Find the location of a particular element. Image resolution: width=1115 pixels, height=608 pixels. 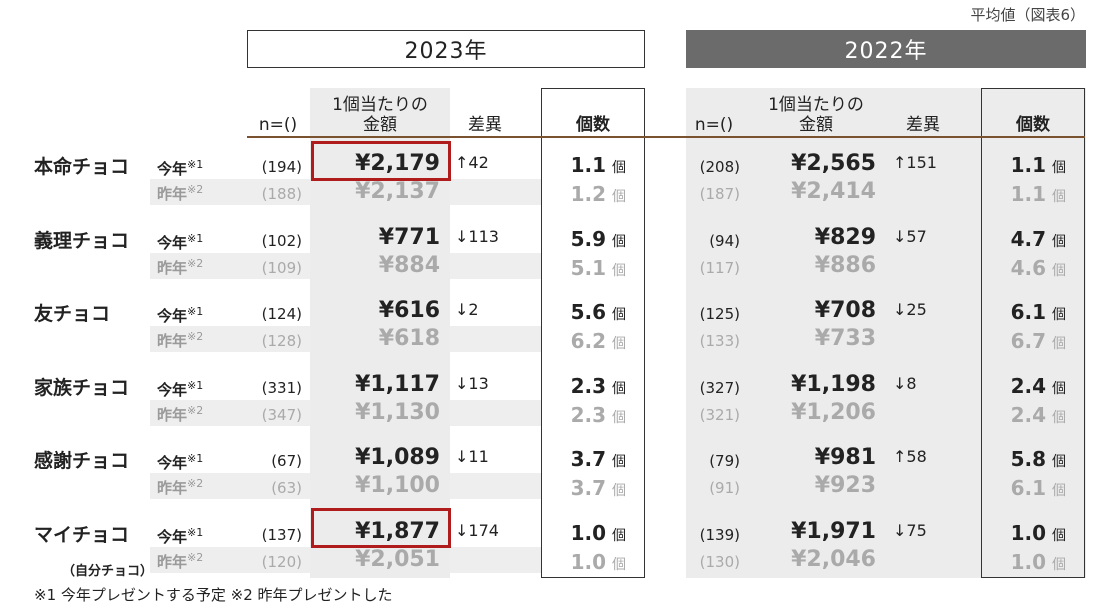

amount-prev-2022: ¥2,414 is located at coordinates (833, 191).